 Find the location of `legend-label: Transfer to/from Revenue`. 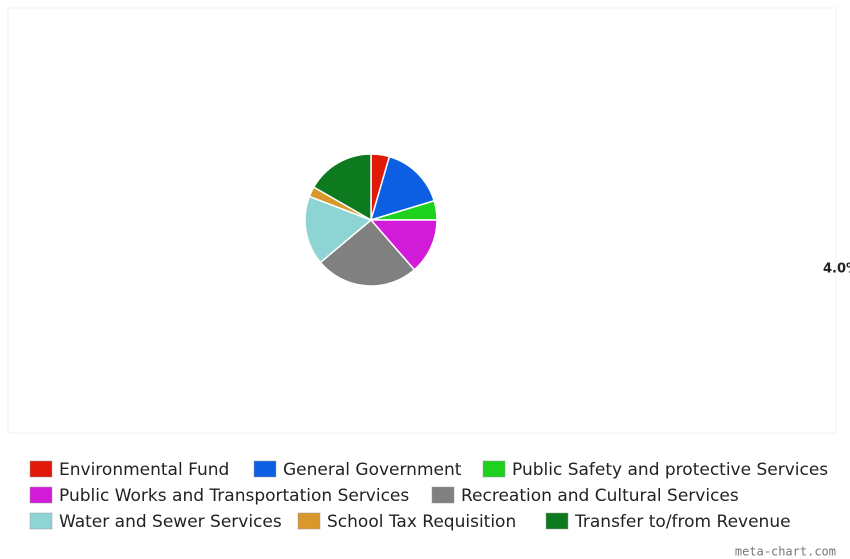

legend-label: Transfer to/from Revenue is located at coordinates (682, 522).